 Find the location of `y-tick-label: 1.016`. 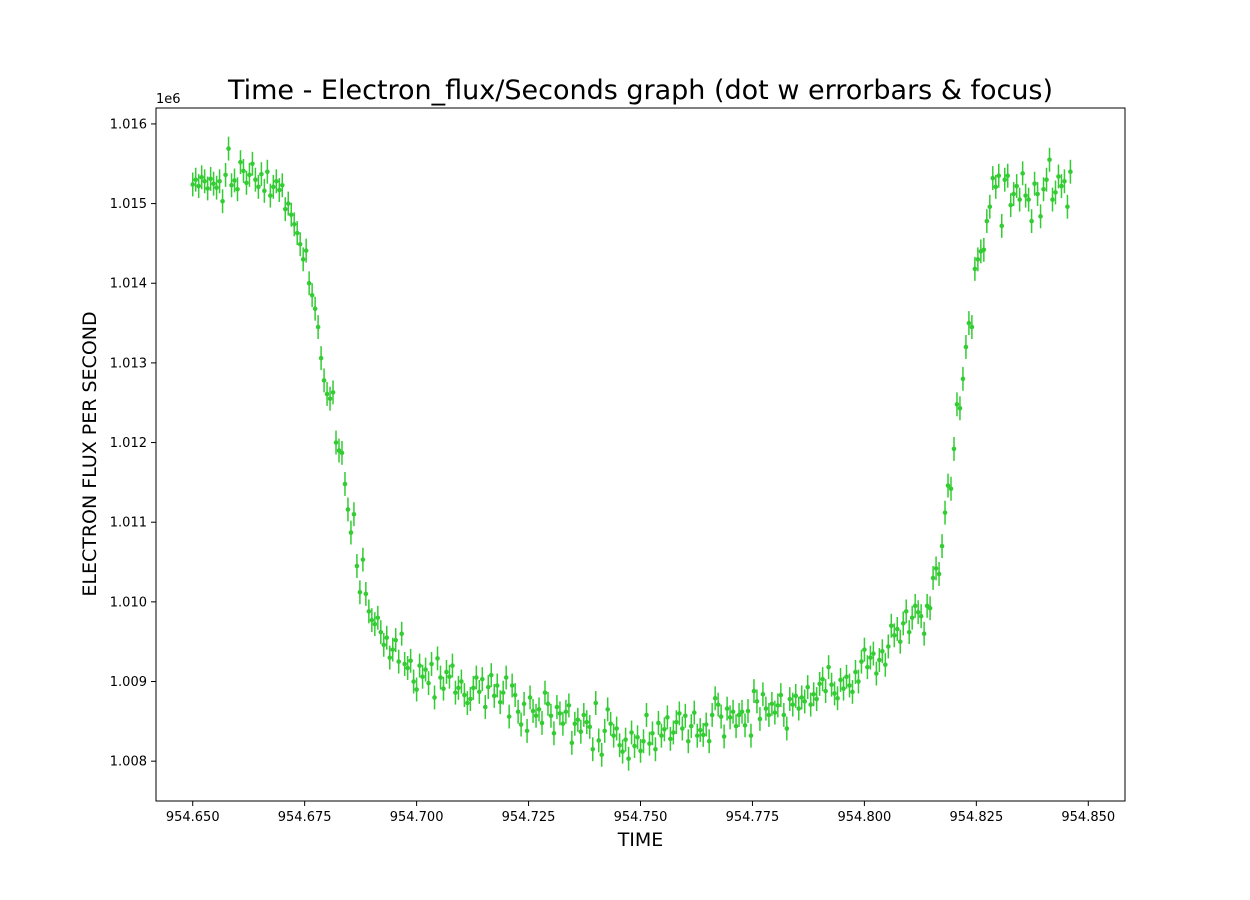

y-tick-label: 1.016 is located at coordinates (128, 124).